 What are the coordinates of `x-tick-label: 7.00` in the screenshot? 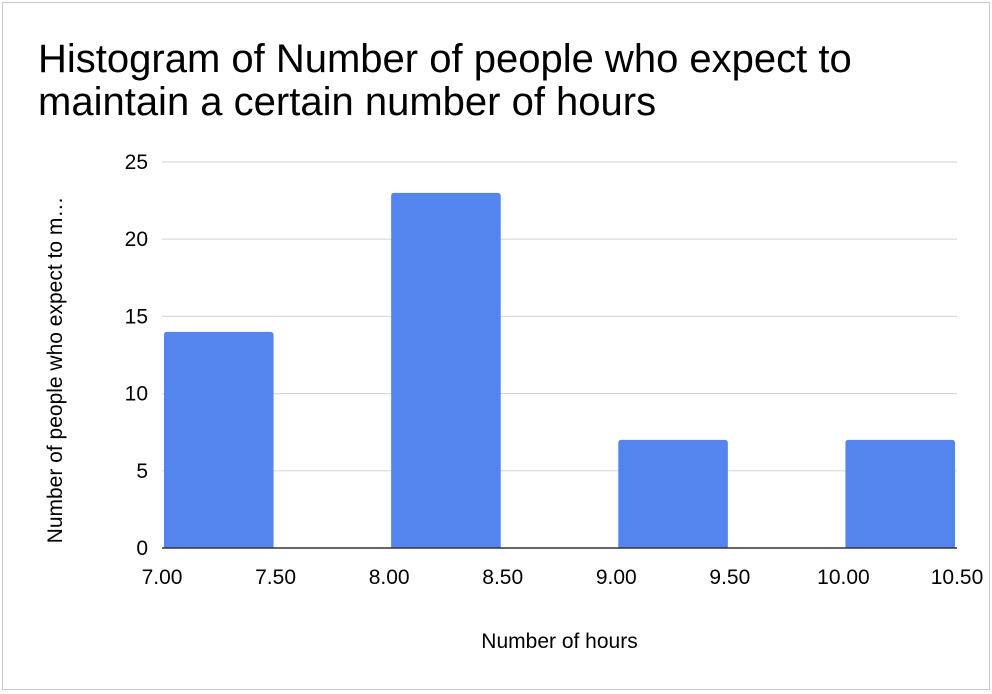 It's located at (162, 577).